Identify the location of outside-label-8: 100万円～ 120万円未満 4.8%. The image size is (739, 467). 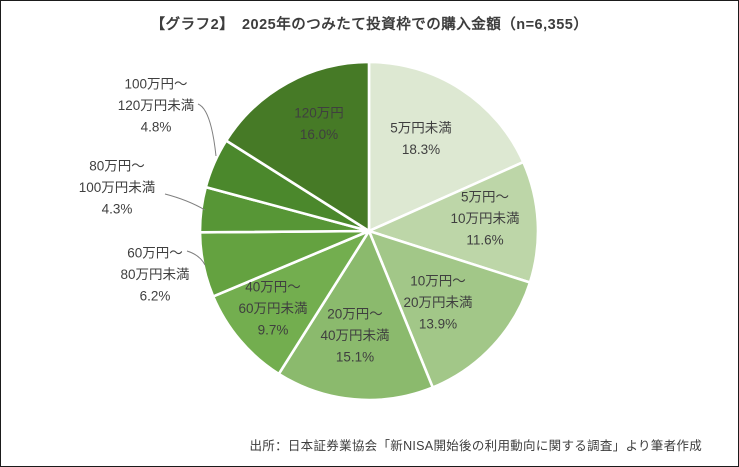
(156, 106).